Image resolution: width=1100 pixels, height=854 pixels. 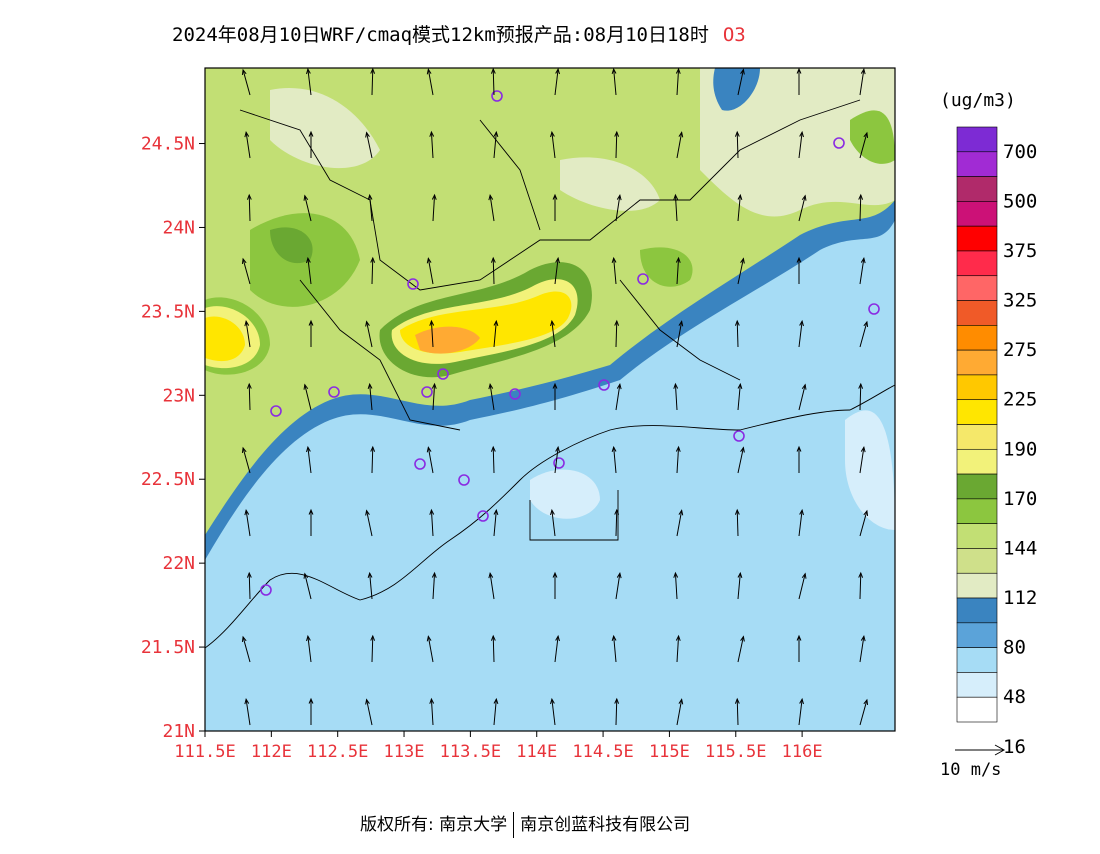 What do you see at coordinates (271, 752) in the screenshot?
I see `lon-tick-label: 112E` at bounding box center [271, 752].